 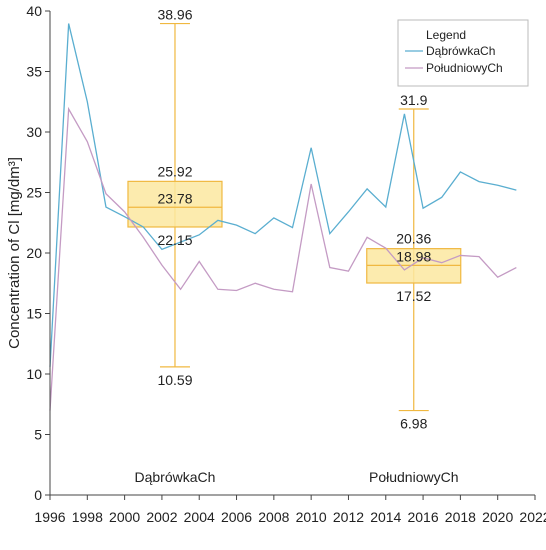 I want to click on iqr-box, so click(x=175, y=204).